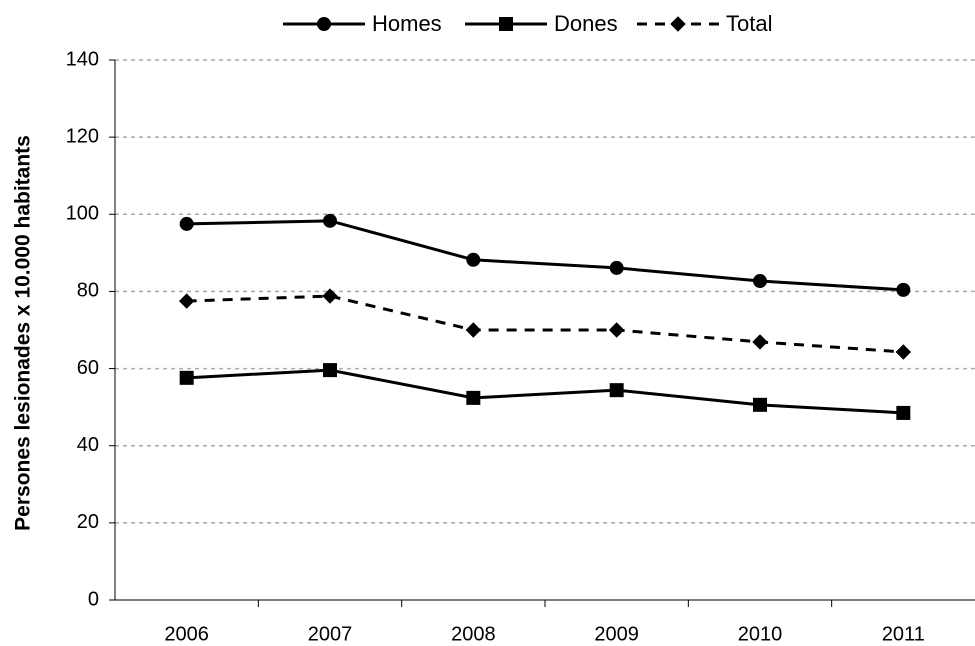 The height and width of the screenshot is (646, 975). I want to click on y-tick-label: 140, so click(82, 59).